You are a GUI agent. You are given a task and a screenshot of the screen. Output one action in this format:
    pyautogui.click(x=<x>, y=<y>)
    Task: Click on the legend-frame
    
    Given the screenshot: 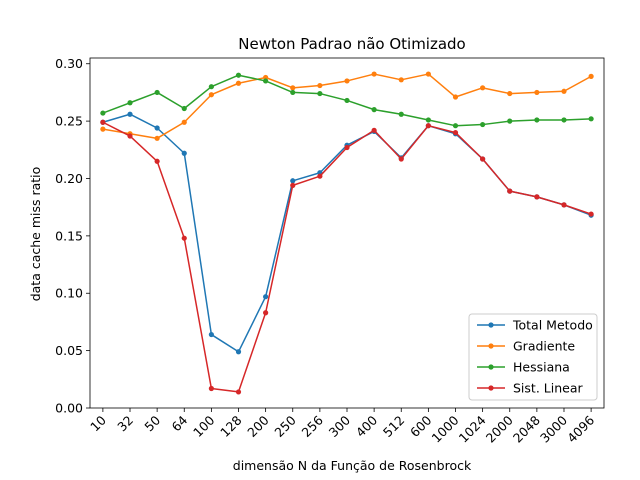 What is the action you would take?
    pyautogui.click(x=533, y=357)
    